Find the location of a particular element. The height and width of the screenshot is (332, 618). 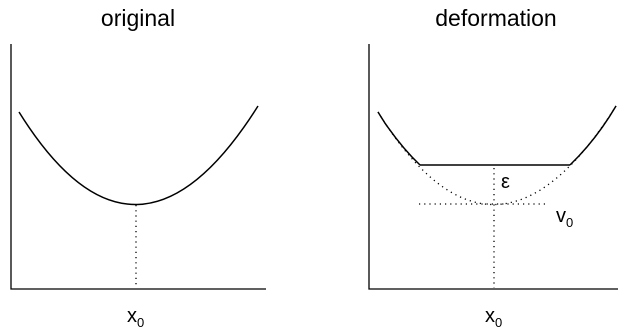

panel-title-deformation: deformation is located at coordinates (495, 18).